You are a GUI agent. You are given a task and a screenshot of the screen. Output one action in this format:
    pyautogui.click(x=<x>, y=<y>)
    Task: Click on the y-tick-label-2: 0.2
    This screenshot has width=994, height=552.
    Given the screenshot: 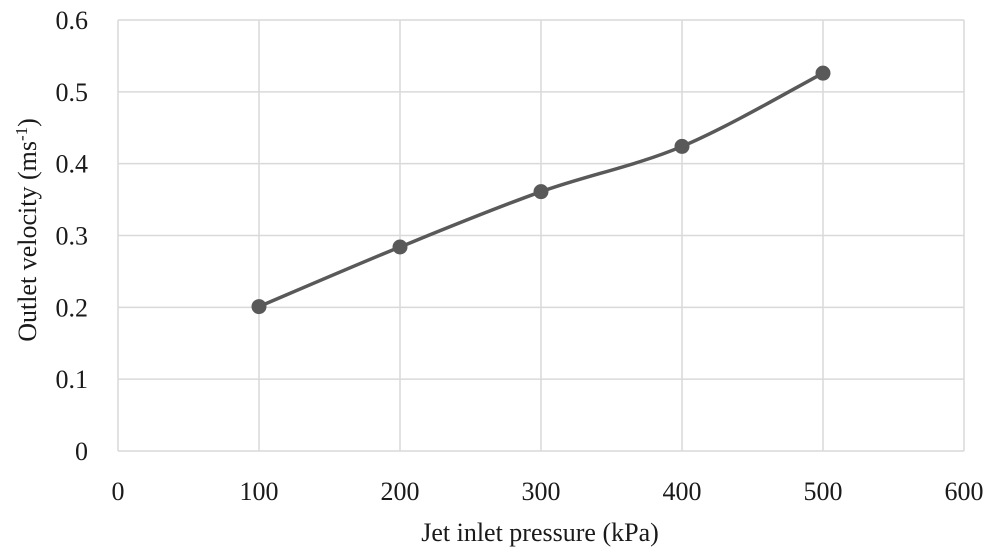 What is the action you would take?
    pyautogui.click(x=72, y=307)
    